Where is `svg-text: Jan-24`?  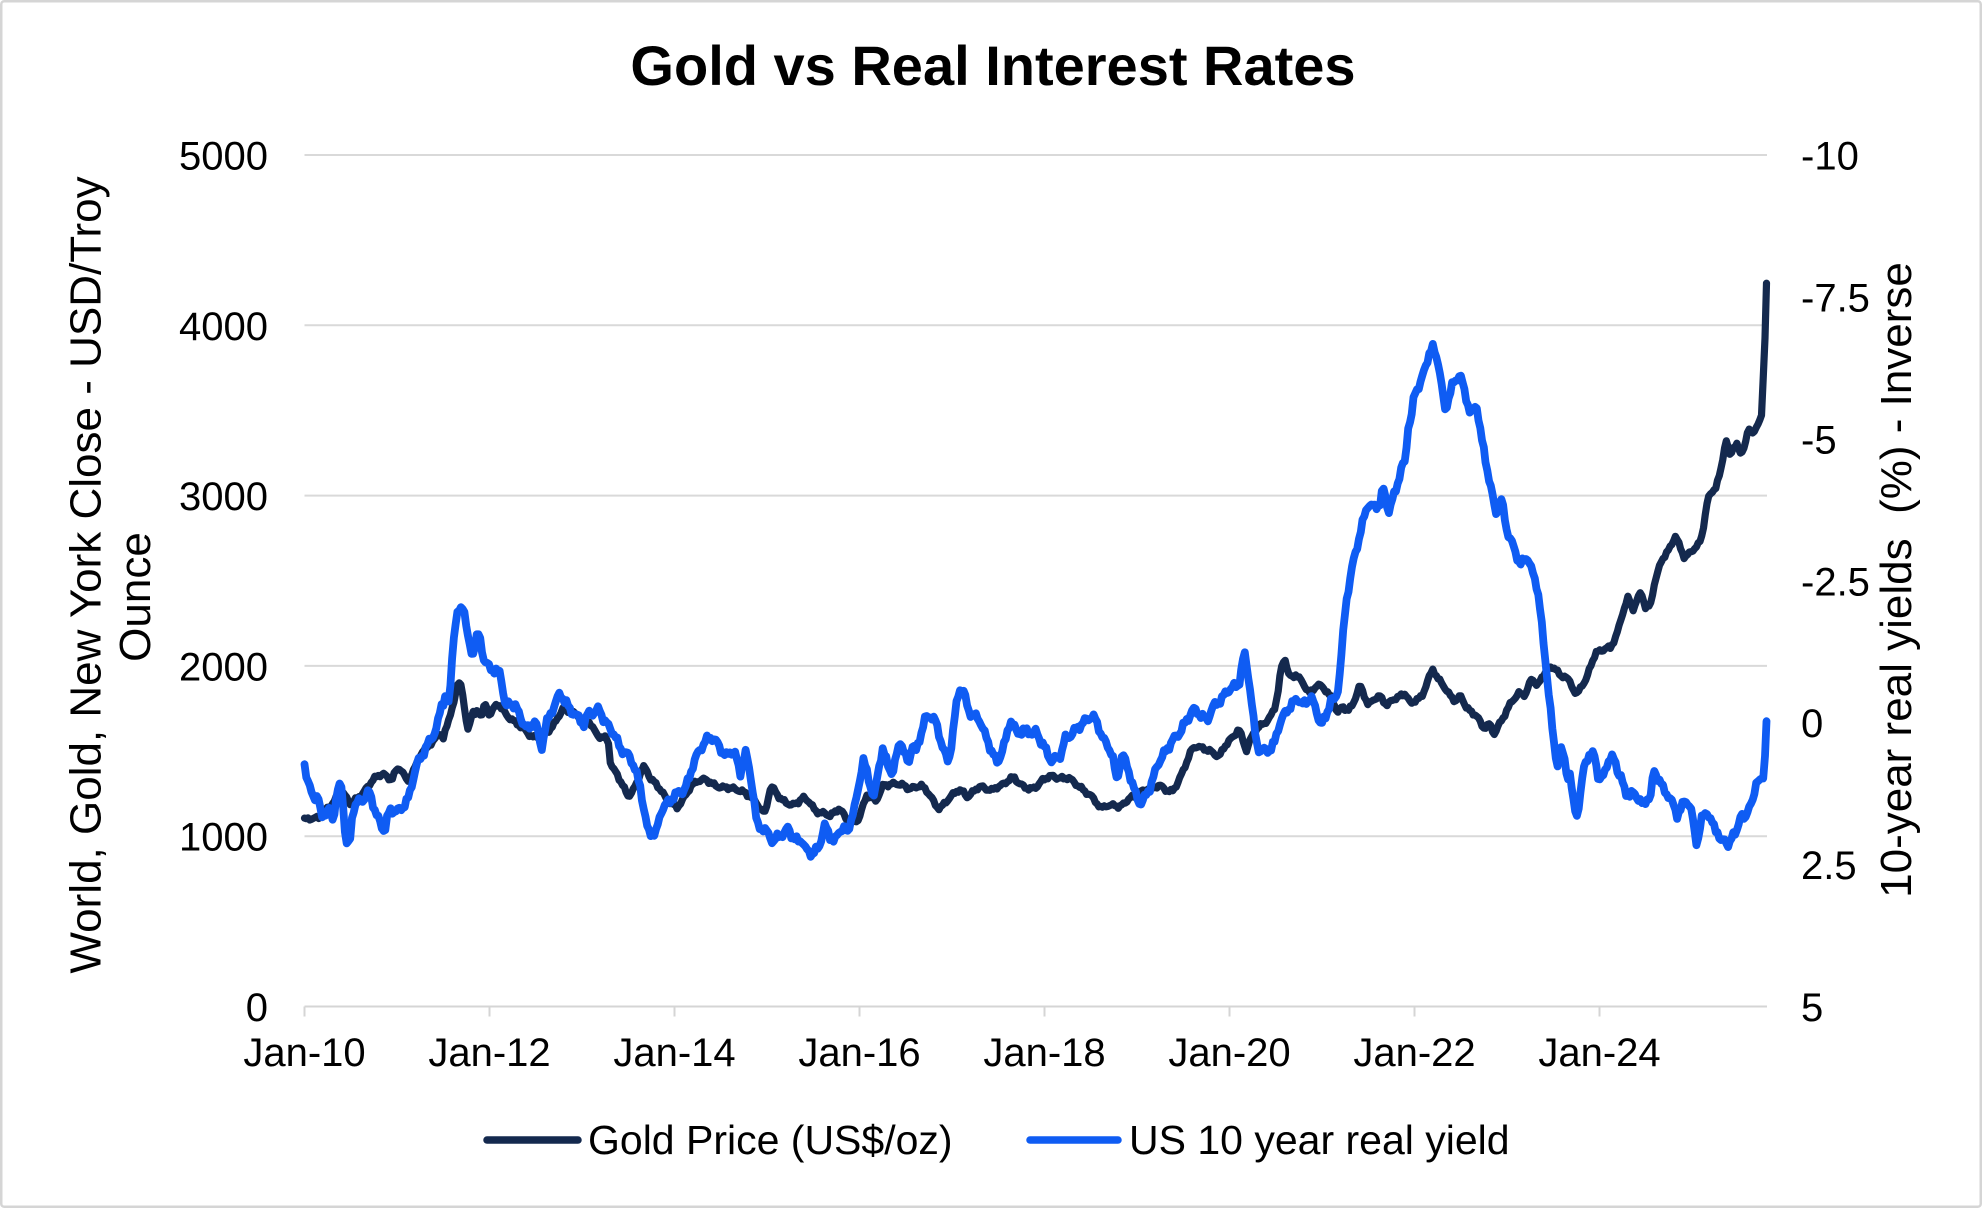
svg-text: Jan-24 is located at coordinates (1599, 1053).